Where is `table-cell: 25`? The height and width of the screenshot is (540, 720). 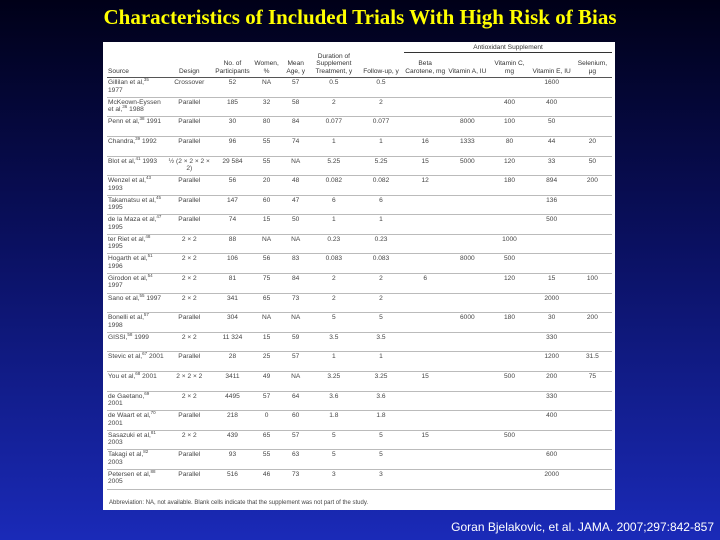
table-cell: 25 is located at coordinates (266, 362).